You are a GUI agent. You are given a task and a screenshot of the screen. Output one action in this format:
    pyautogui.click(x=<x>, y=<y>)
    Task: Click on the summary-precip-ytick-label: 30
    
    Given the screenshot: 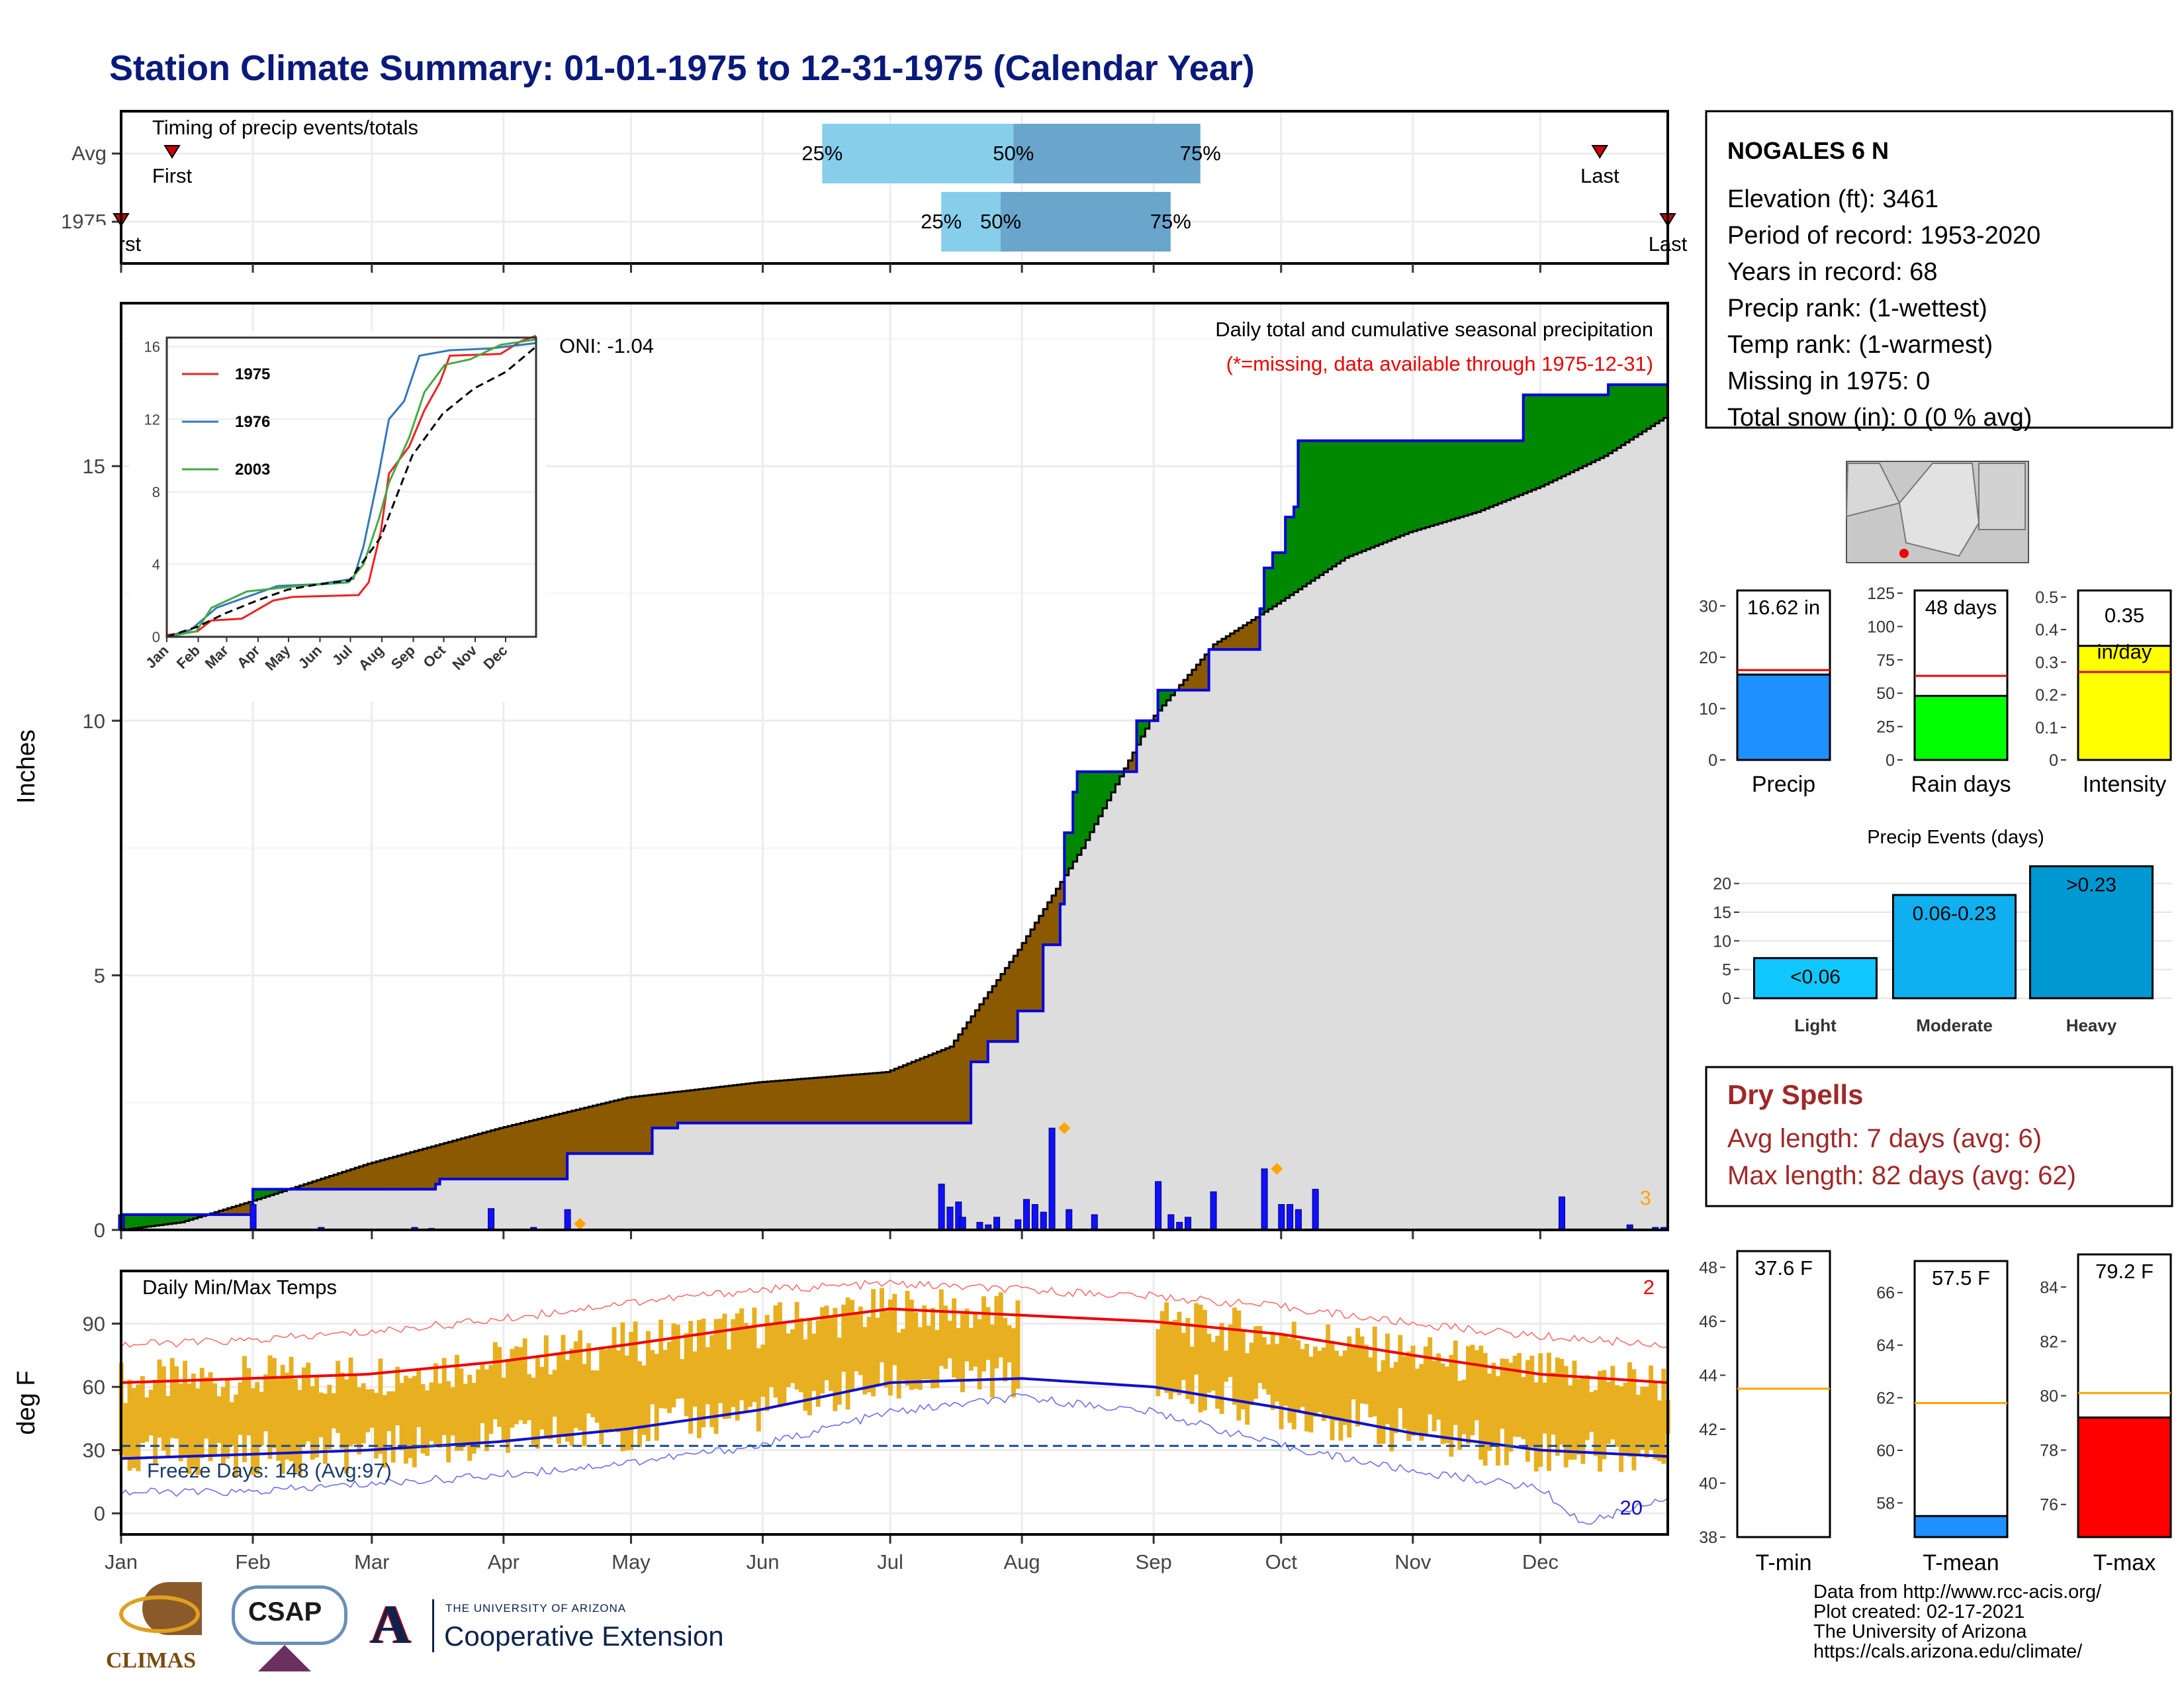 What is the action you would take?
    pyautogui.click(x=1708, y=606)
    